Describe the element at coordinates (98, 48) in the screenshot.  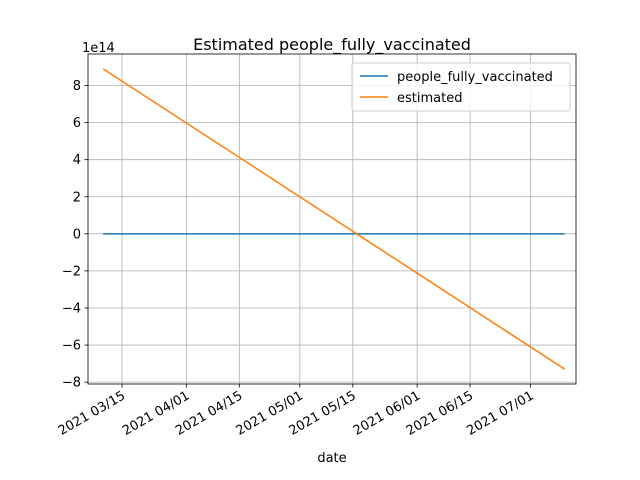
I see `y-offset-label: 1e14` at that location.